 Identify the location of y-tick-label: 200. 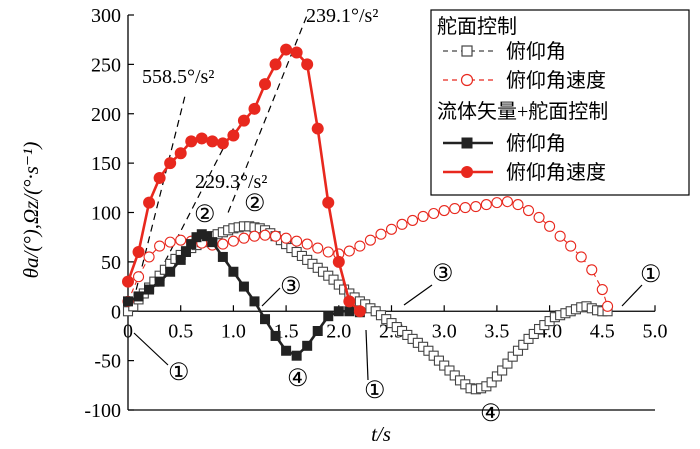
(106, 115).